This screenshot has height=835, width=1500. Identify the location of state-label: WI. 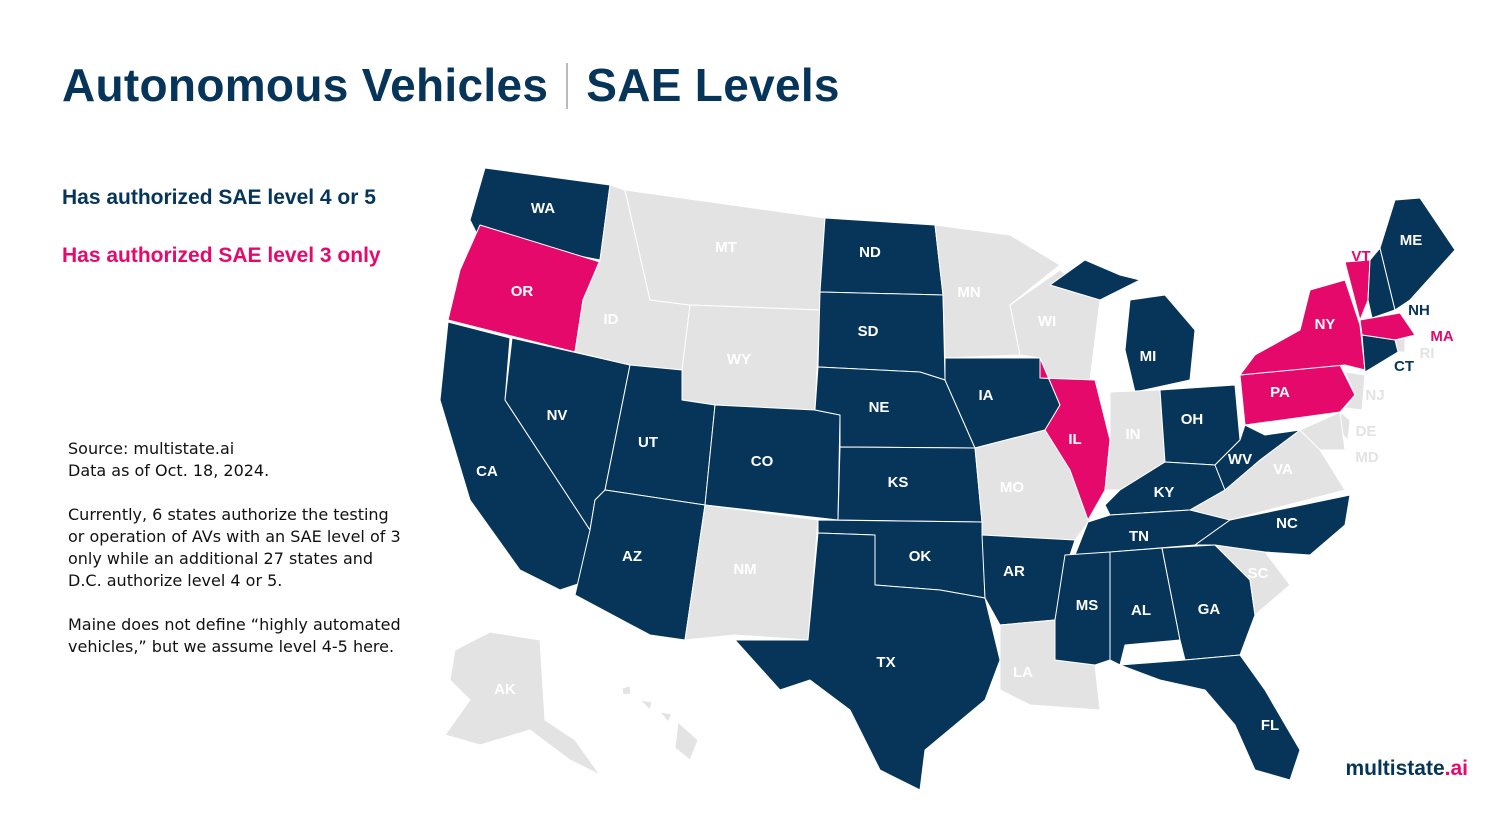
(1047, 321).